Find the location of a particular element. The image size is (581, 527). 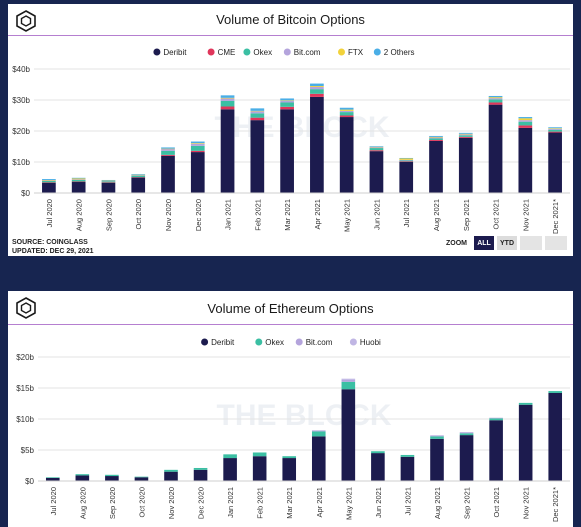

legend-item: Huobi is located at coordinates (365, 342).